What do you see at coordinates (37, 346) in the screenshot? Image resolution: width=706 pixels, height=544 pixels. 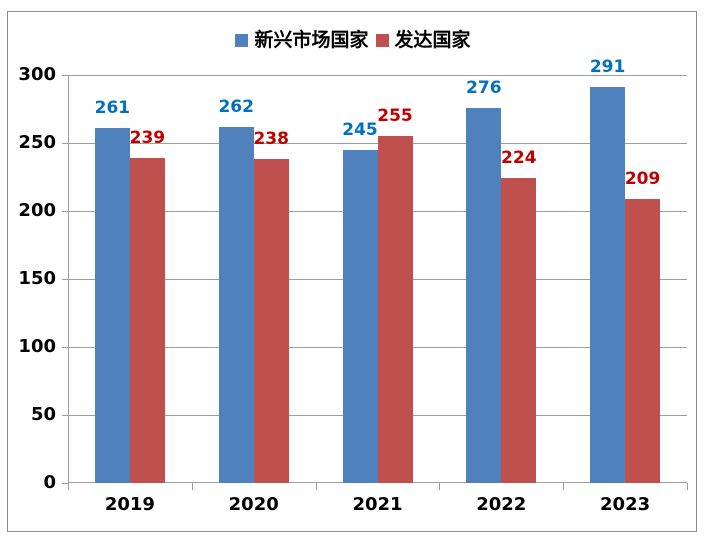 I see `y-tick-label: 100` at bounding box center [37, 346].